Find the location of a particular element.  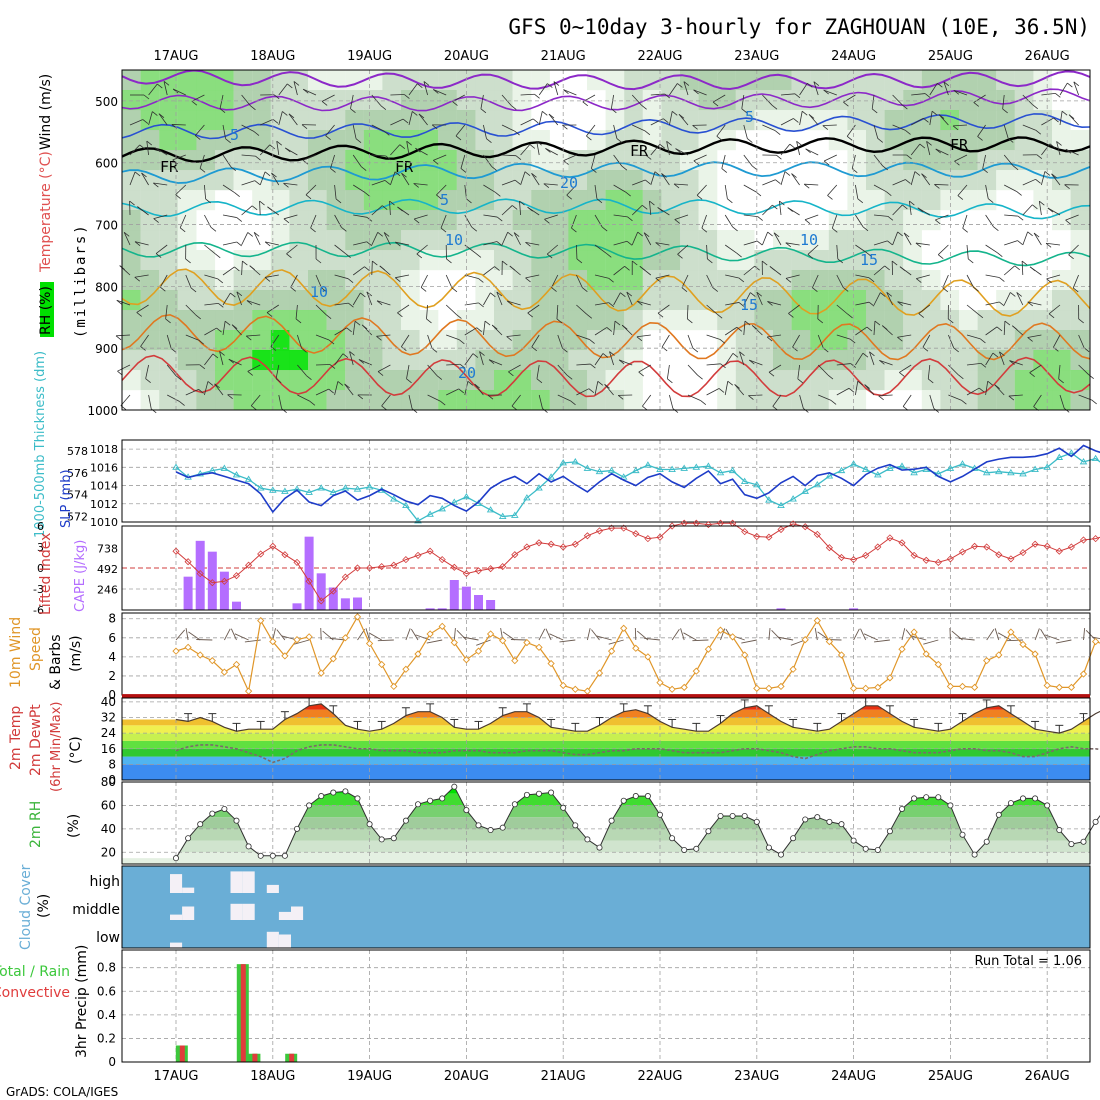

ylabel-rh: RH (%) is located at coordinates (46, 310).